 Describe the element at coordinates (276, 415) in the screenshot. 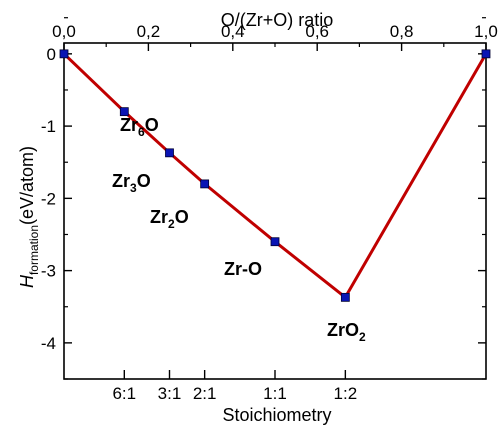

I see `bottom-axis-title: Stoichiometry` at that location.